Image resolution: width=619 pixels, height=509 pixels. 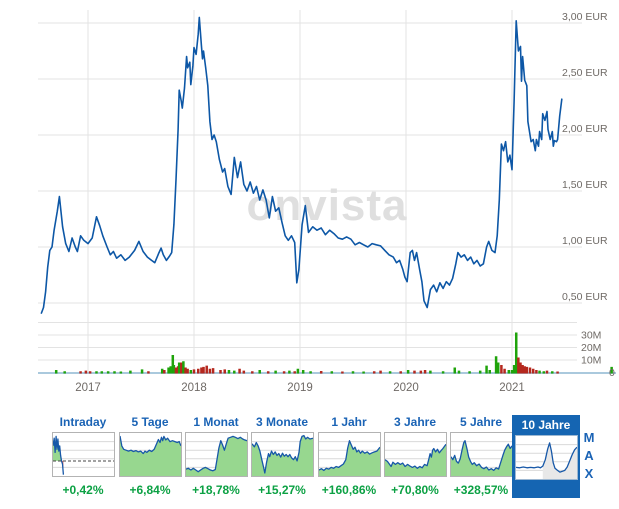 I want to click on spark-fill, so click(x=481, y=458).